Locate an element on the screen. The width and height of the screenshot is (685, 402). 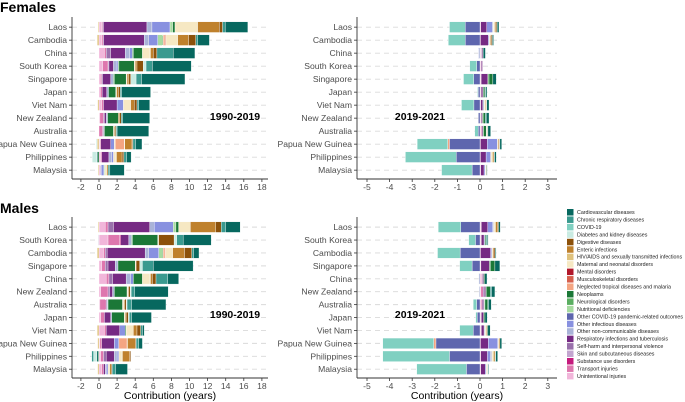
segment-neglected-tropical-diseases-and-malaria is located at coordinates (164, 253).